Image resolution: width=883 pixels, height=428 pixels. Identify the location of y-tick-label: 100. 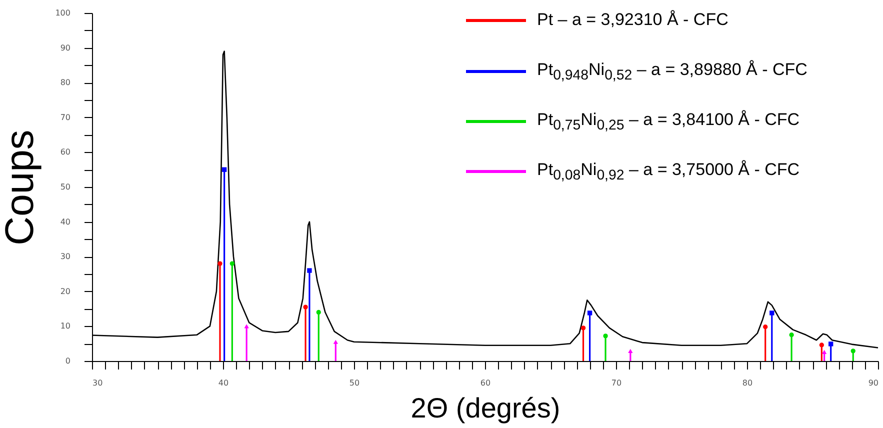
(62, 13).